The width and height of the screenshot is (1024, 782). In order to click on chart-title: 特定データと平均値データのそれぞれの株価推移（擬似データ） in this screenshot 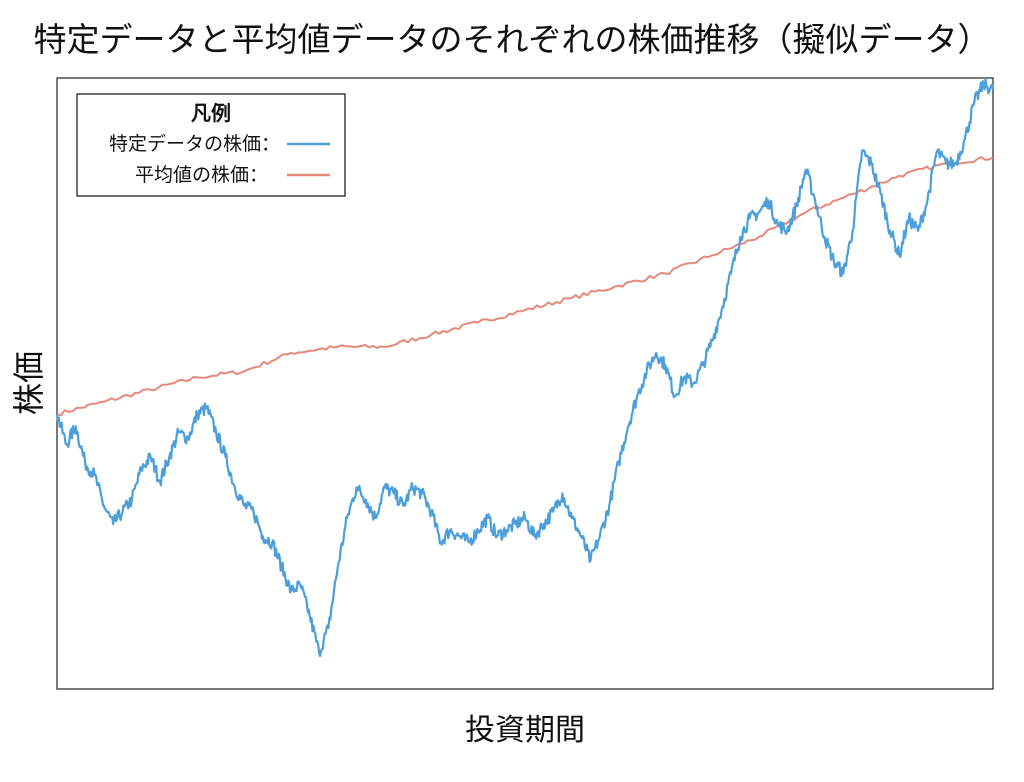, I will do `click(512, 39)`.